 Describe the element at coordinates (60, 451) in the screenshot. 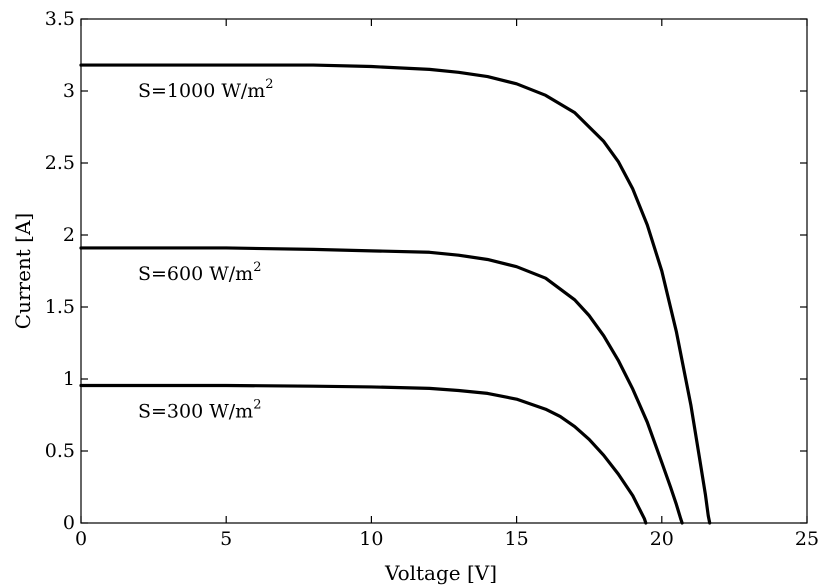

I see `y-tick-label: 0.5` at that location.